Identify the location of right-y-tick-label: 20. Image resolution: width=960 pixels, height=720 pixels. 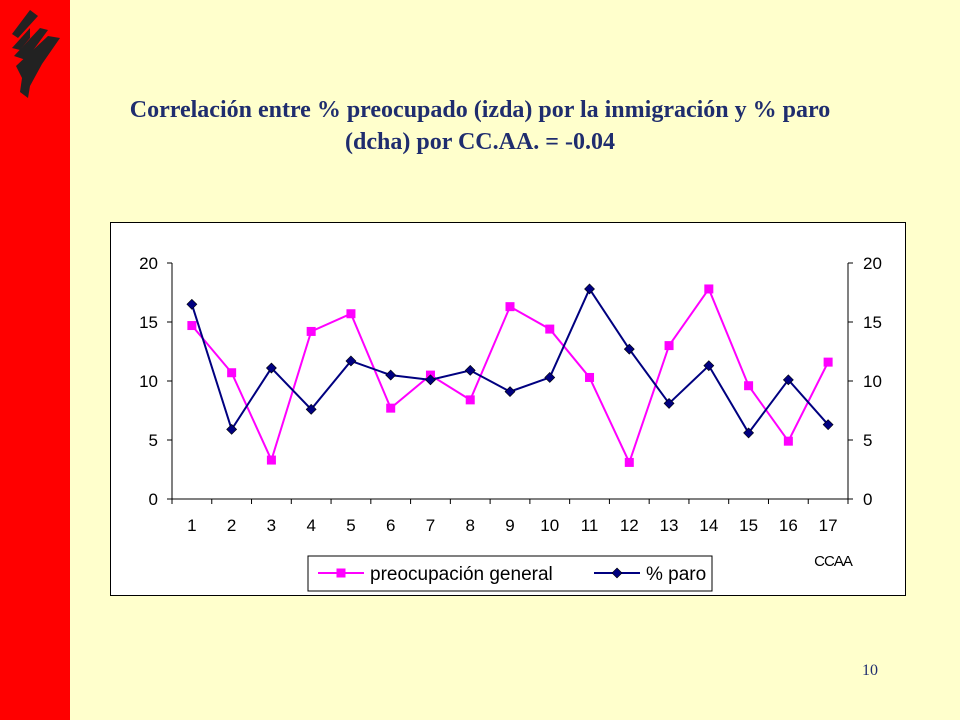
(872, 263).